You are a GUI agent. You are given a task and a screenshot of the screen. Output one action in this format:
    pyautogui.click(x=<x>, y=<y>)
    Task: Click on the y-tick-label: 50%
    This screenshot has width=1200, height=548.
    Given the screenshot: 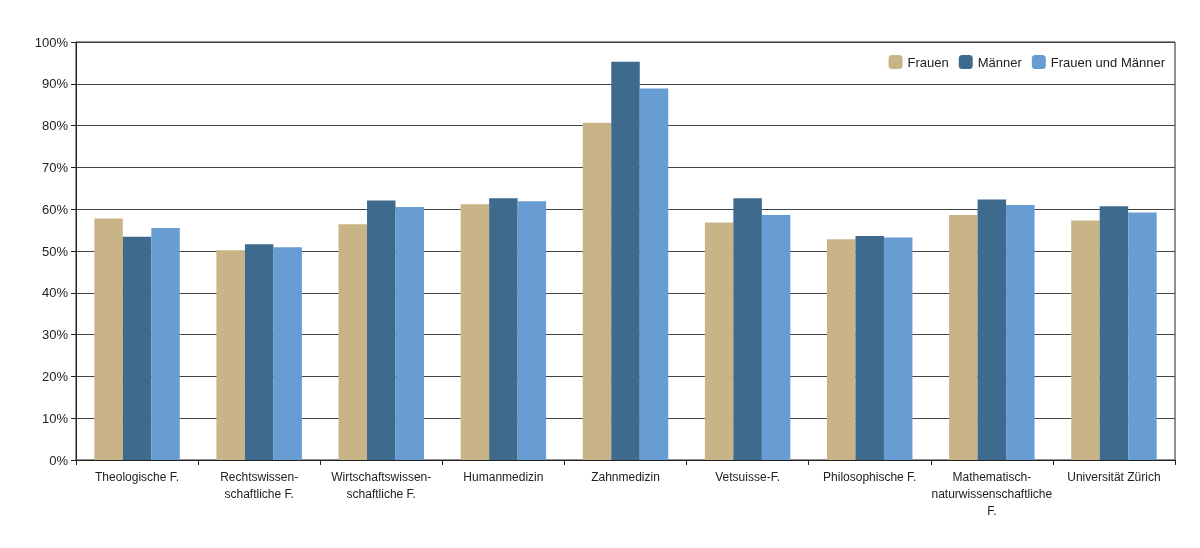 What is the action you would take?
    pyautogui.click(x=55, y=251)
    